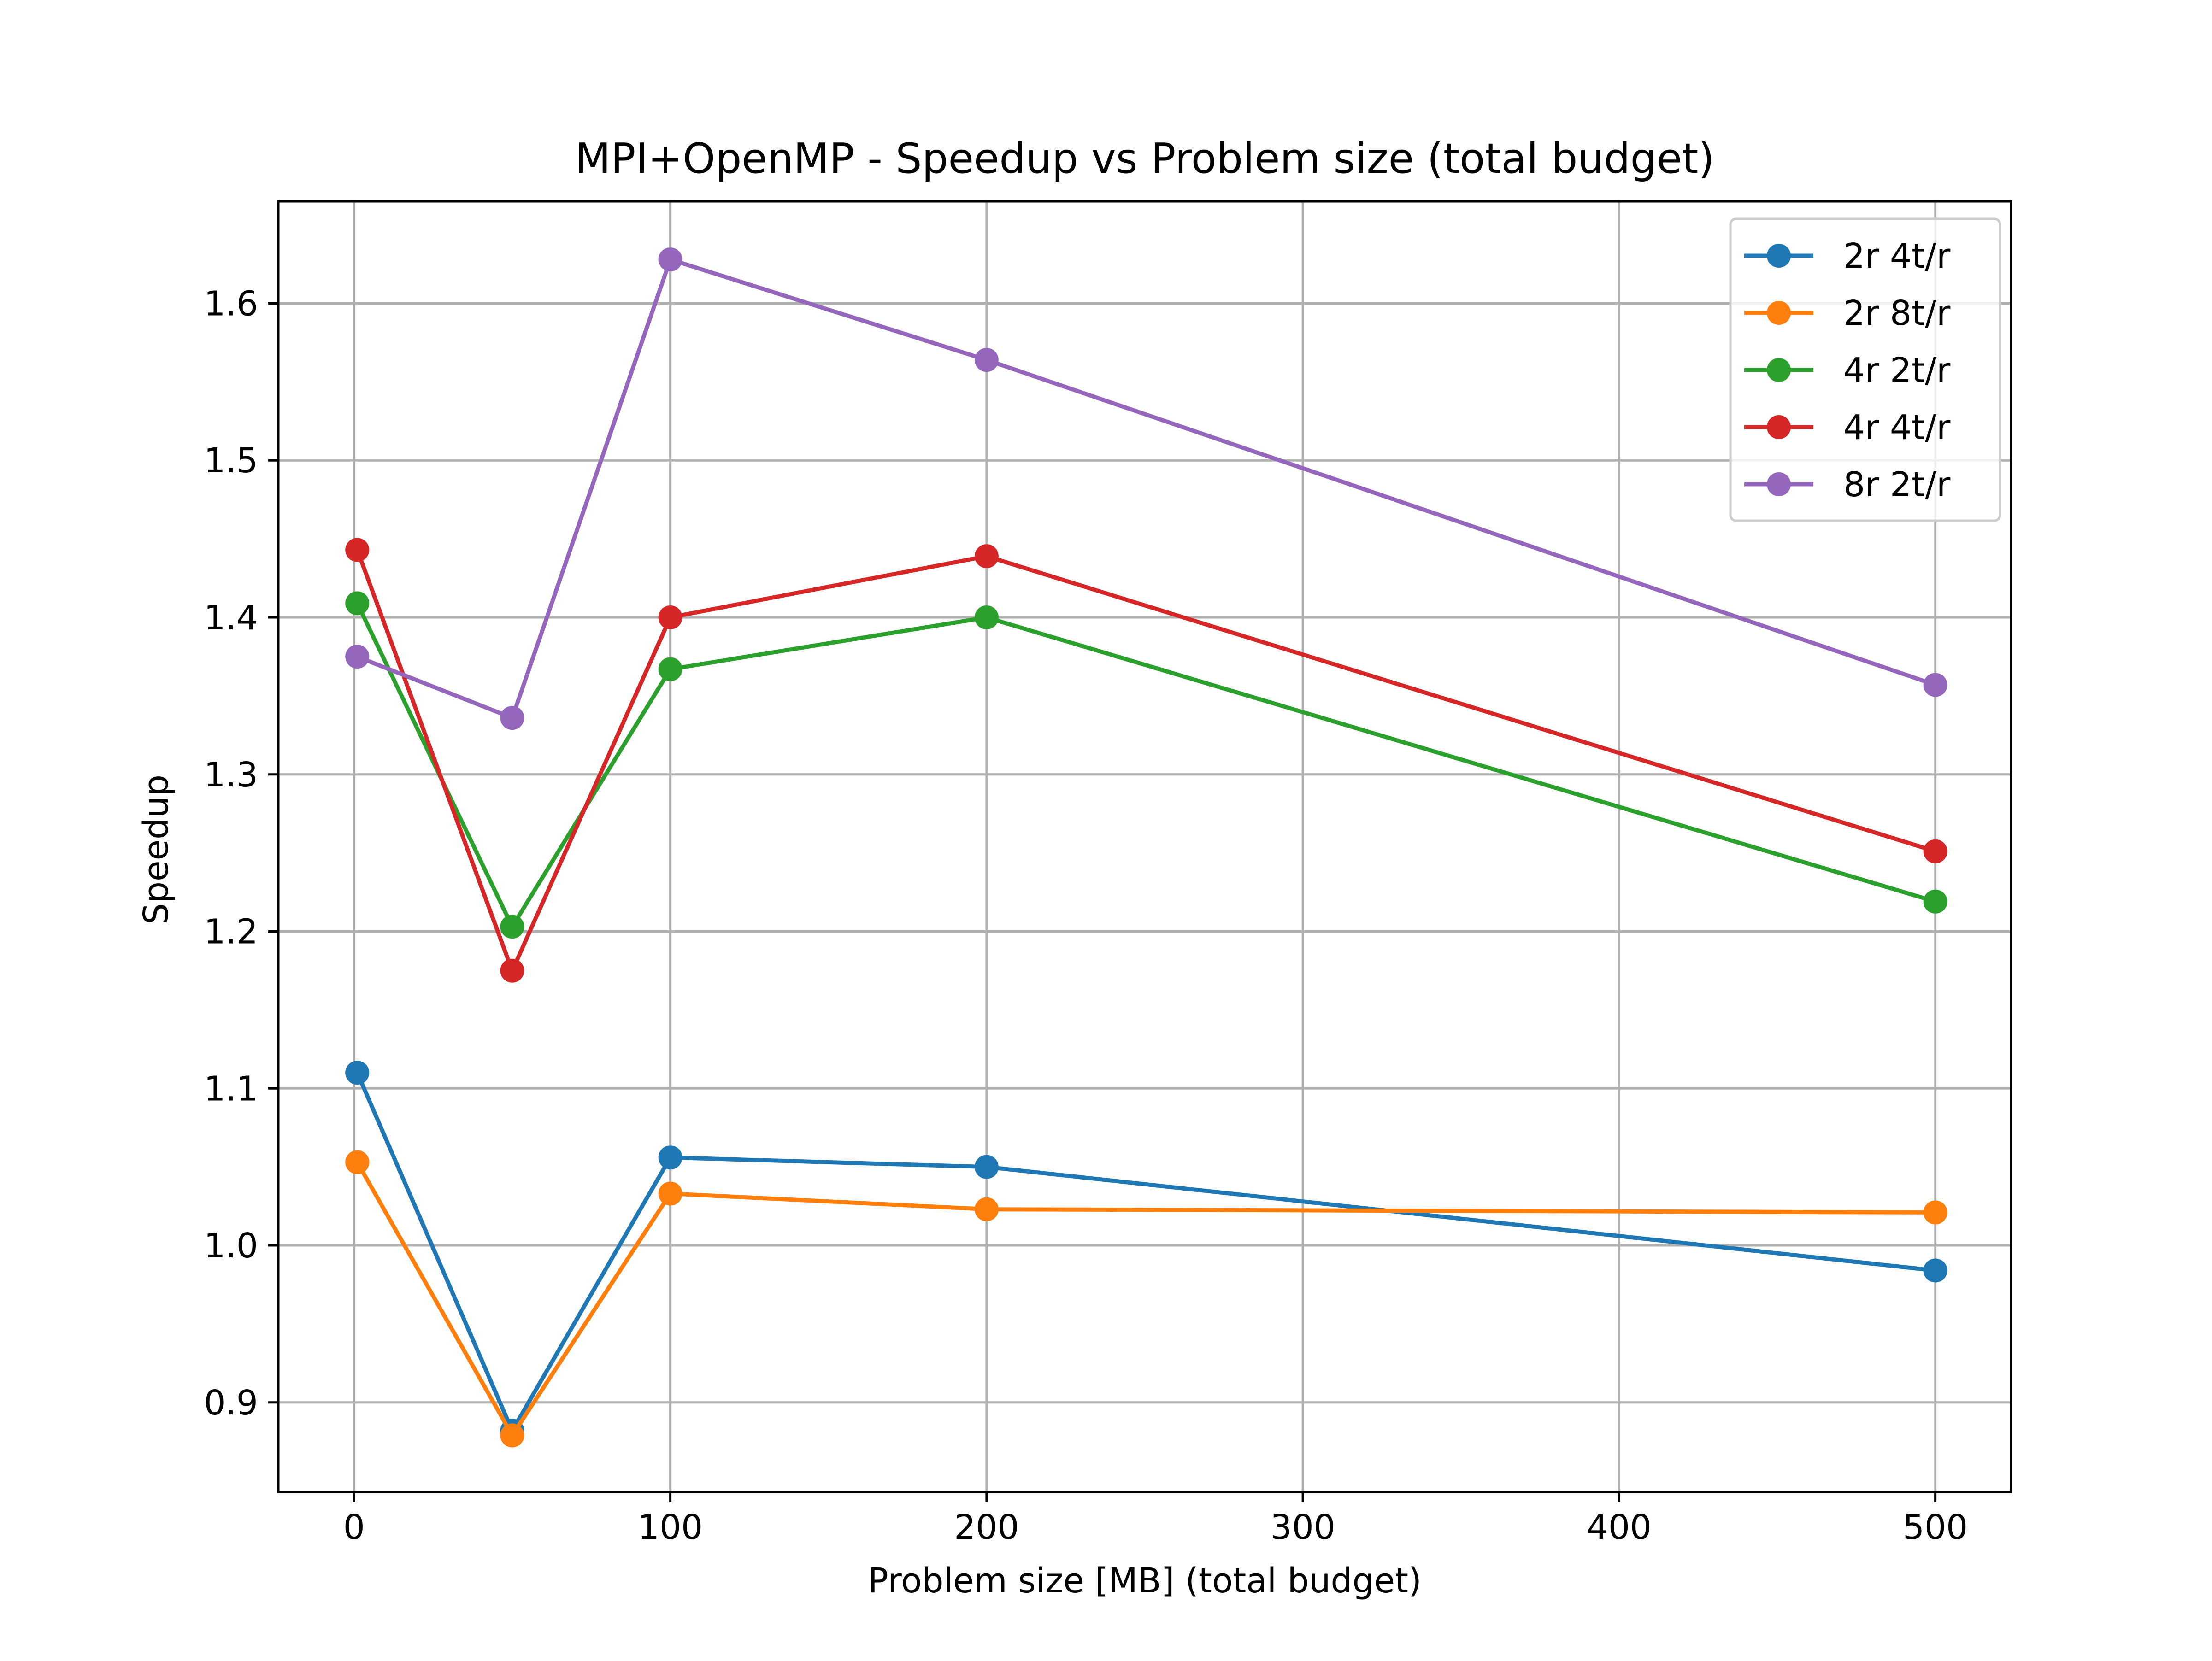  I want to click on x-tick-label: 500, so click(1935, 1527).